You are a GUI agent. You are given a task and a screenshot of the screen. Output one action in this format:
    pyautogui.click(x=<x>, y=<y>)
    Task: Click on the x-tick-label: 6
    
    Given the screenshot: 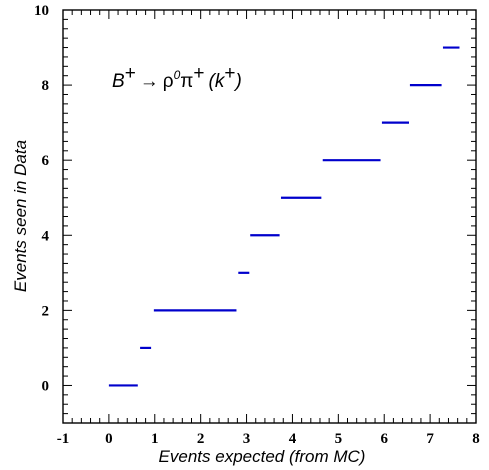 What is the action you would take?
    pyautogui.click(x=384, y=439)
    